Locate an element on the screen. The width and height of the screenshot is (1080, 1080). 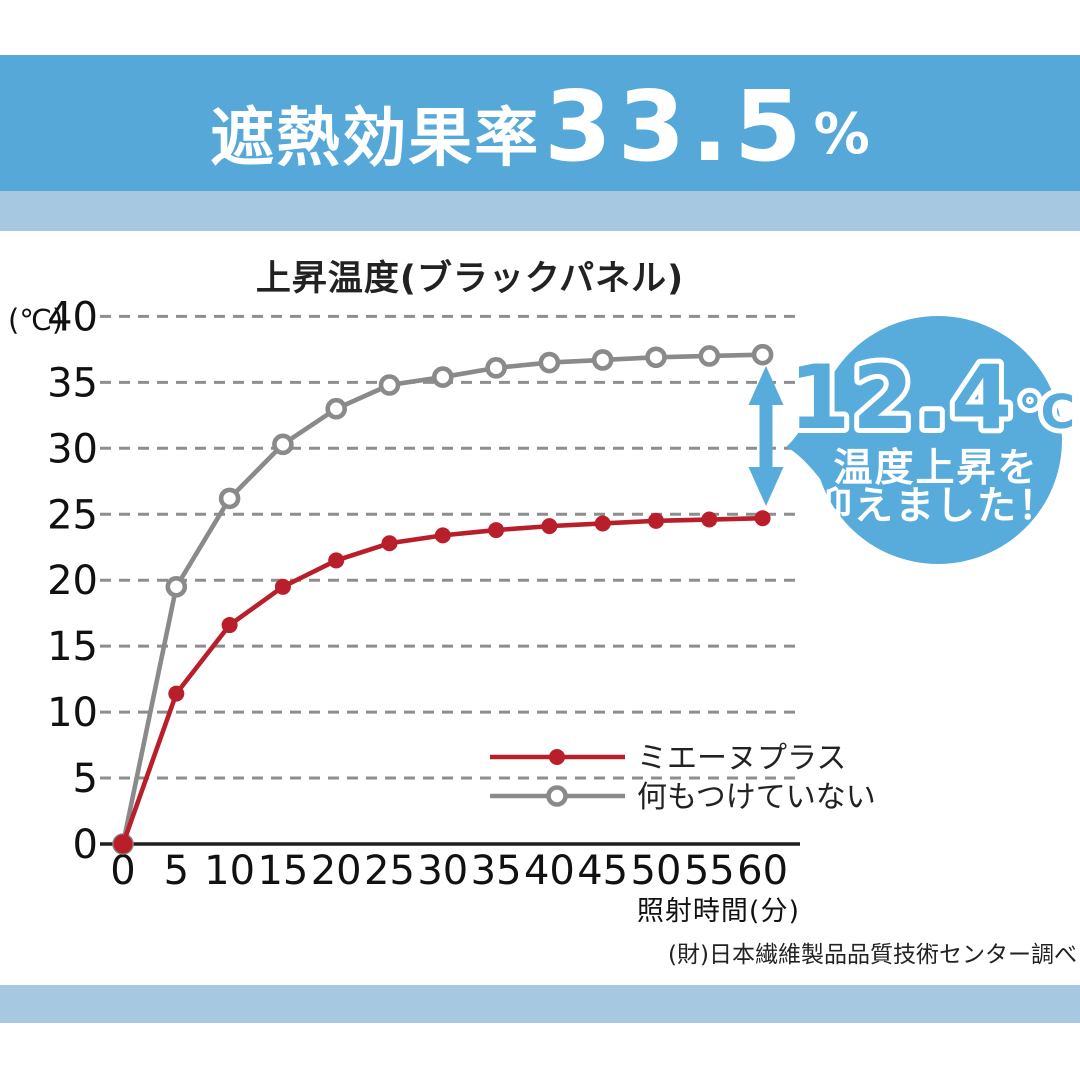
x-tick-label: 55 is located at coordinates (709, 871).